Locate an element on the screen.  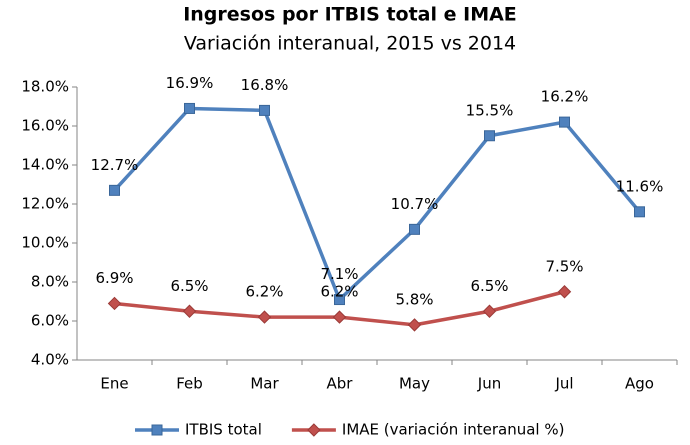
legend-label: IMAE (variación interanual %) is located at coordinates (453, 430).